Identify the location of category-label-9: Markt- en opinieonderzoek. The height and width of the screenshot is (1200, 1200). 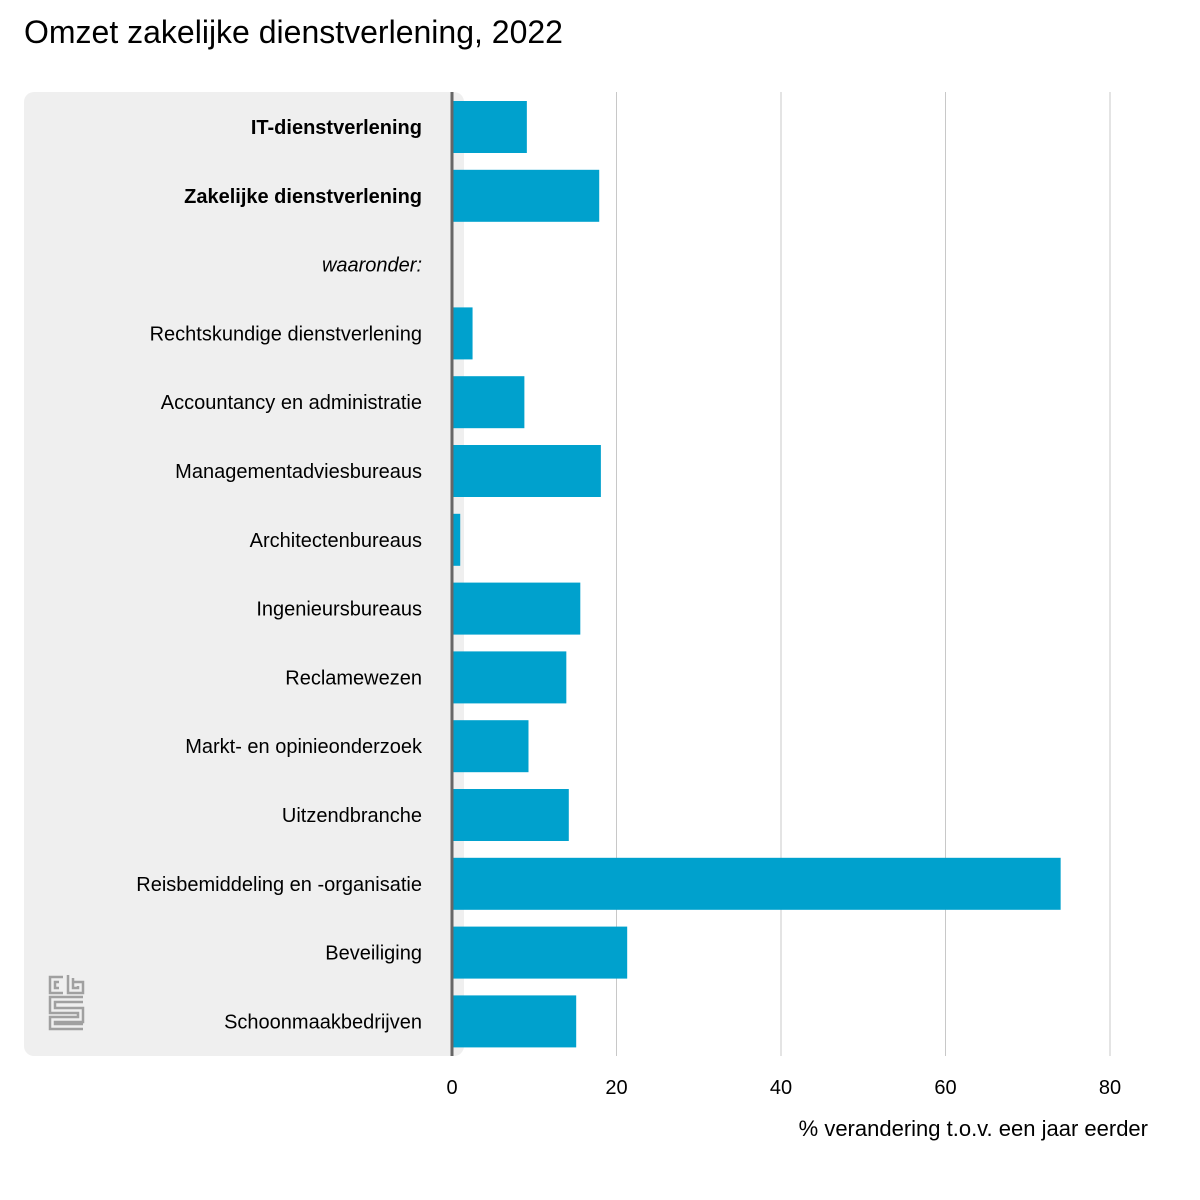
(304, 747).